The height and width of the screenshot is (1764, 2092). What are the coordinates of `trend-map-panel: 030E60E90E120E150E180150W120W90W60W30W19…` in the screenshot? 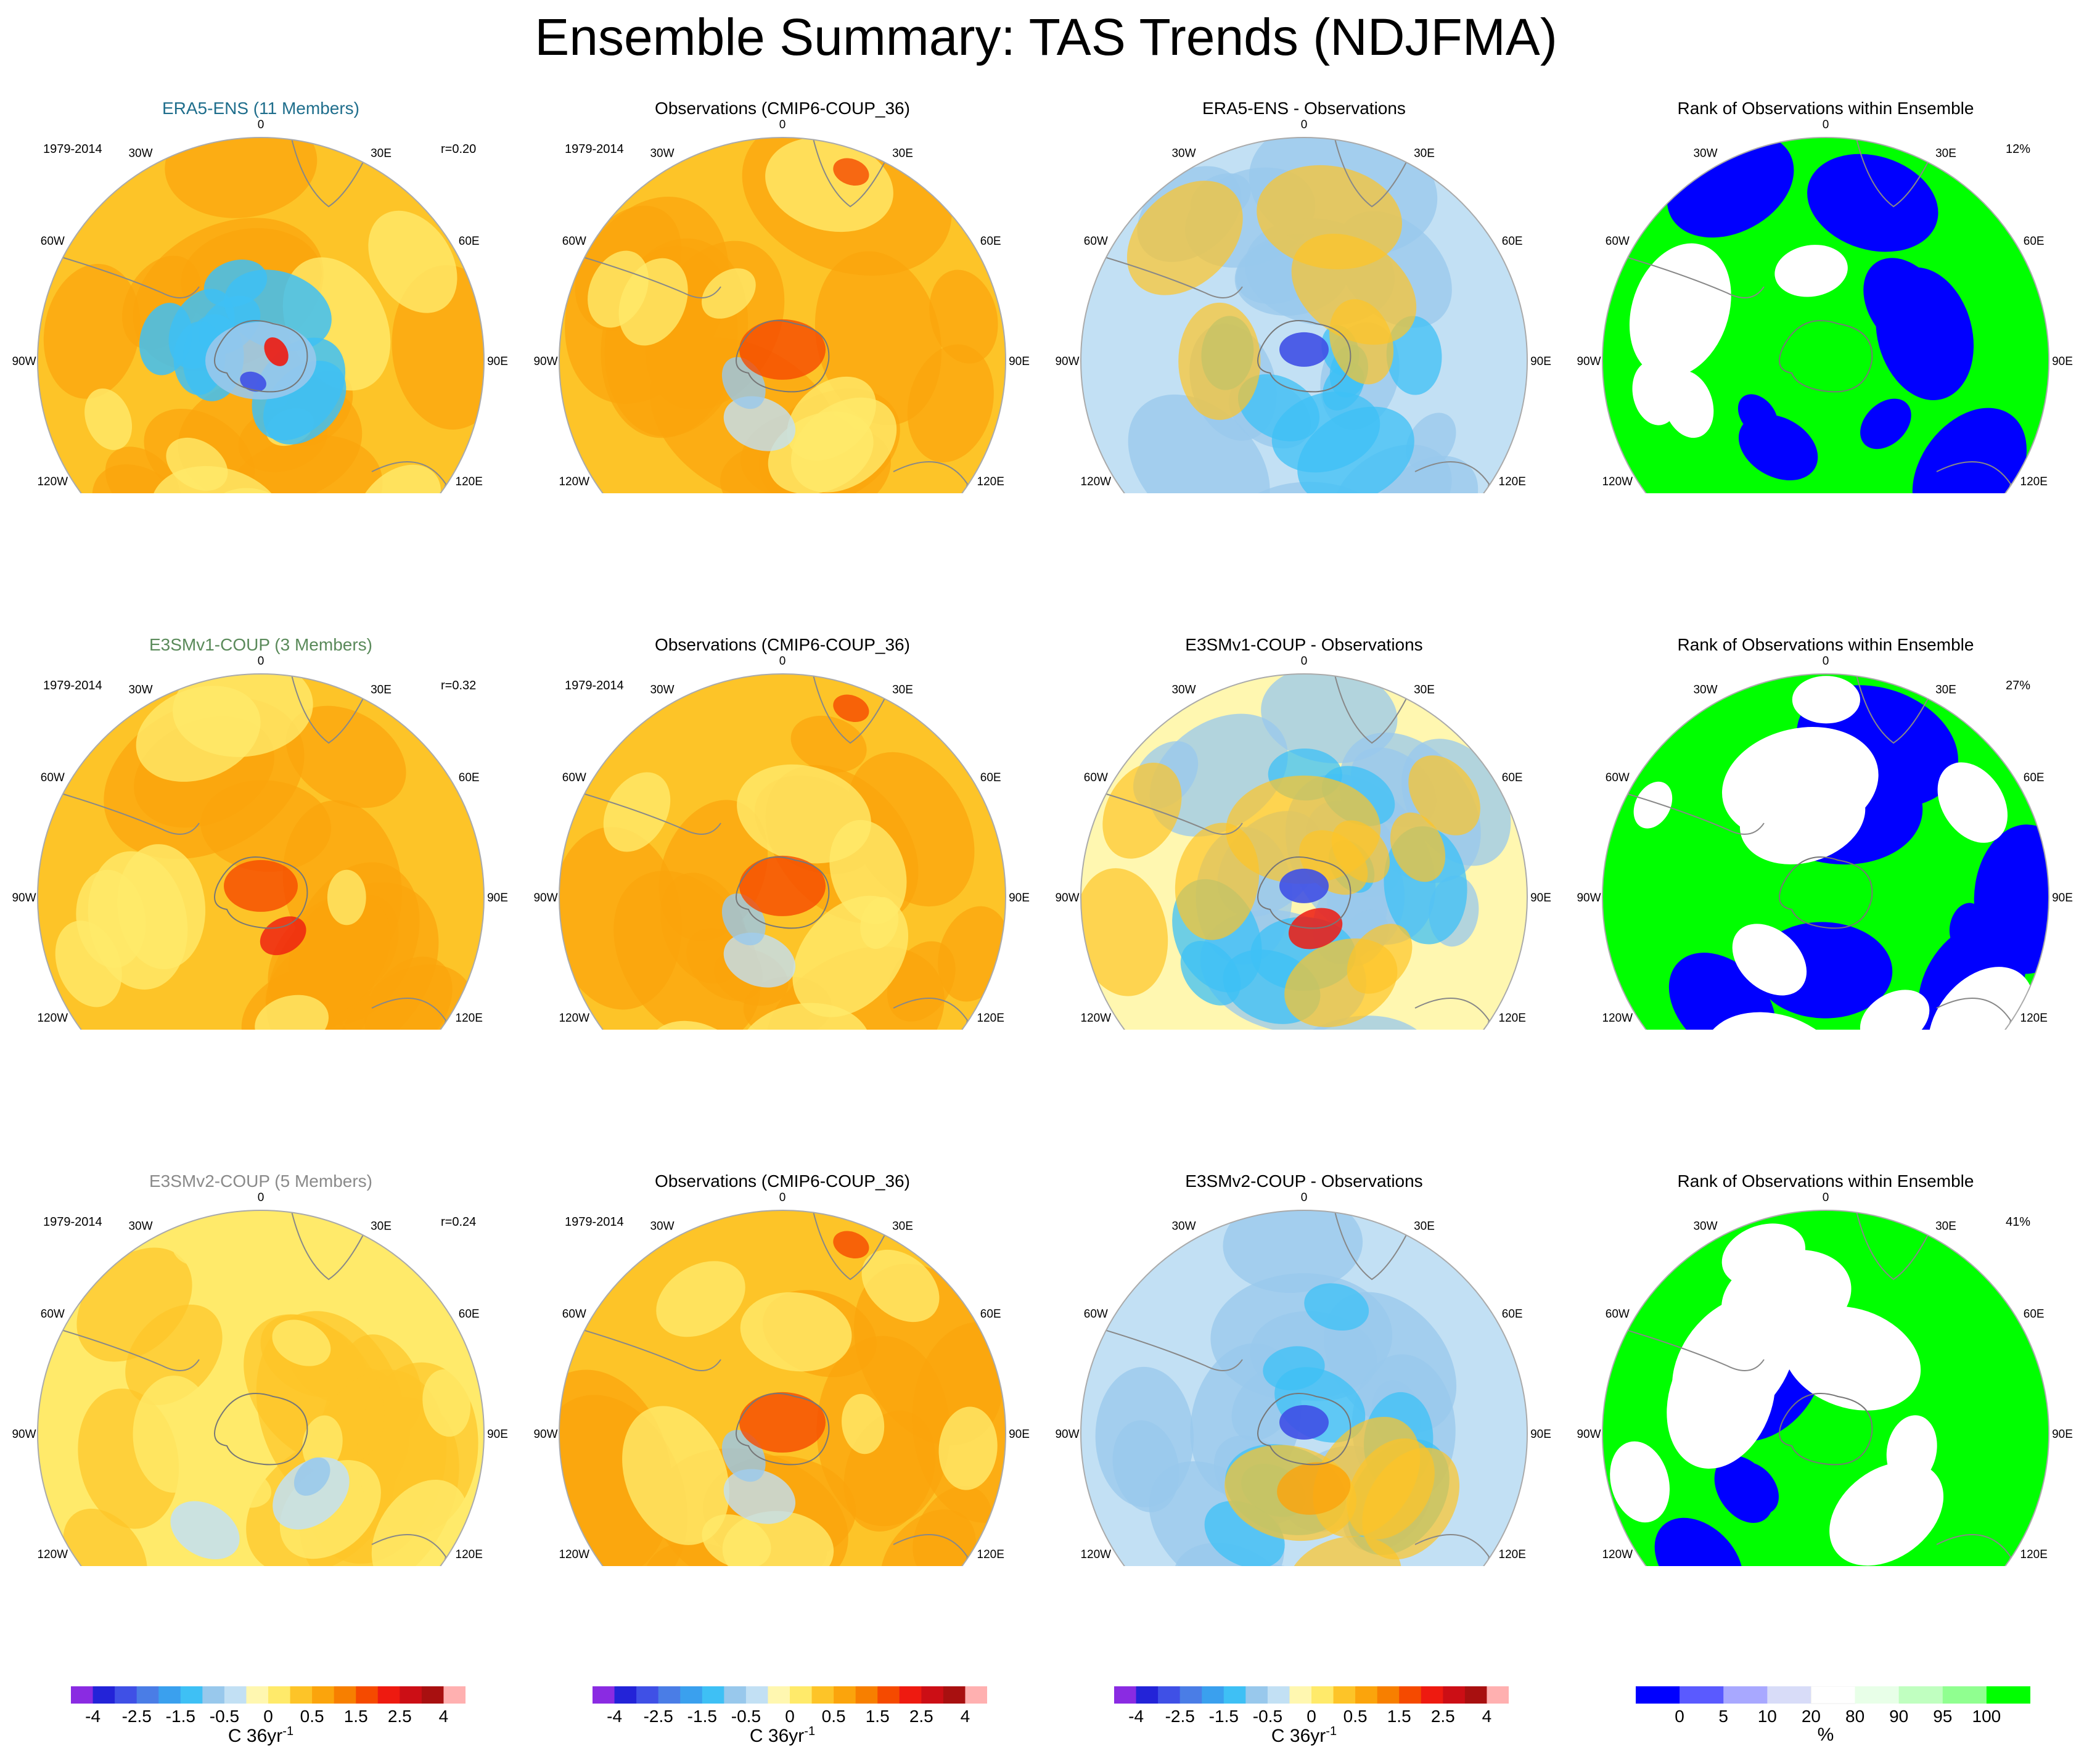 It's located at (261, 1298).